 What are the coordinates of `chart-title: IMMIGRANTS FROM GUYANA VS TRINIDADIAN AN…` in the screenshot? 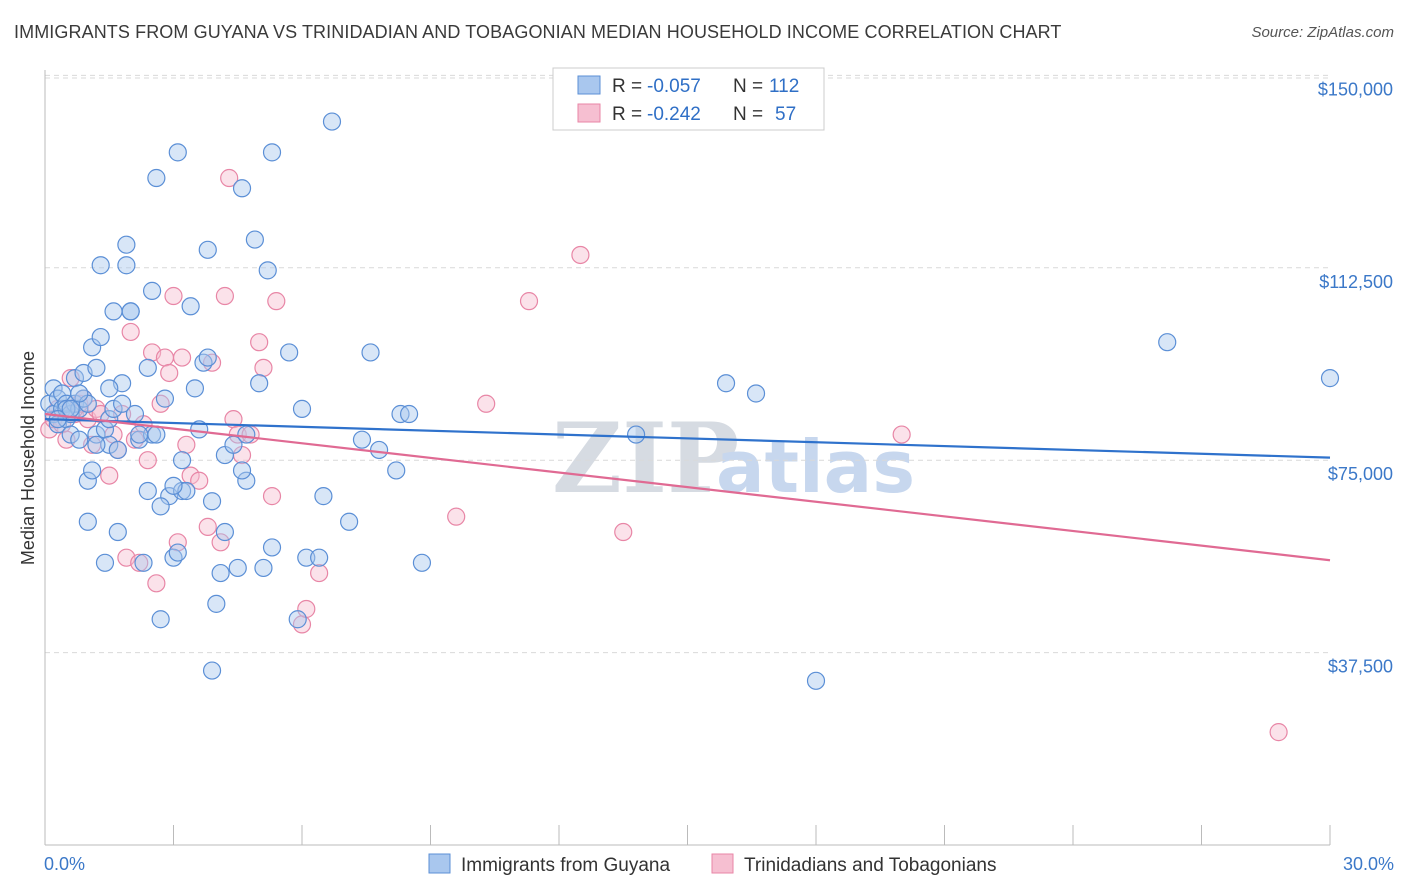 It's located at (538, 32).